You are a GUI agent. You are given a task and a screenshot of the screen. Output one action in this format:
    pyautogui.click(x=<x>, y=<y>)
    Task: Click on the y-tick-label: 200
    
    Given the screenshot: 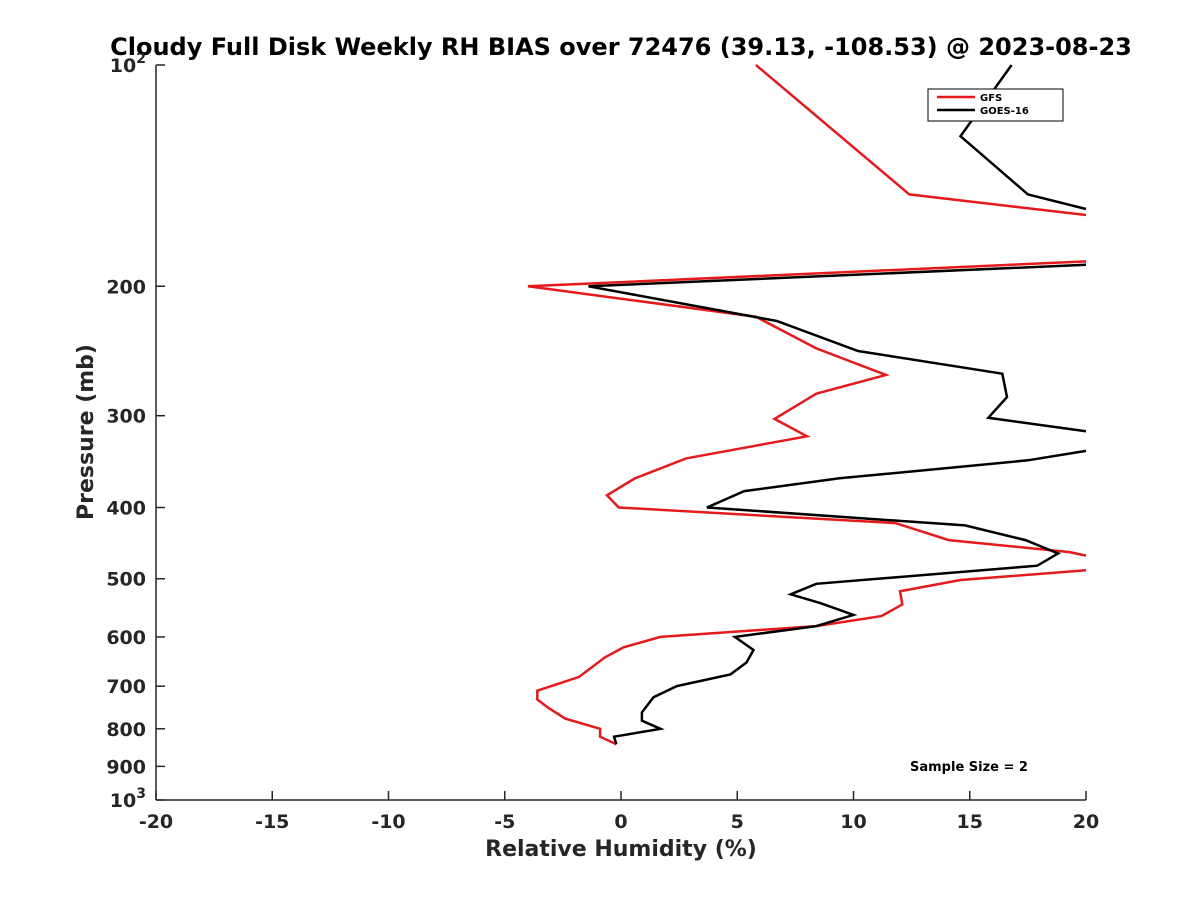 What is the action you would take?
    pyautogui.click(x=126, y=287)
    